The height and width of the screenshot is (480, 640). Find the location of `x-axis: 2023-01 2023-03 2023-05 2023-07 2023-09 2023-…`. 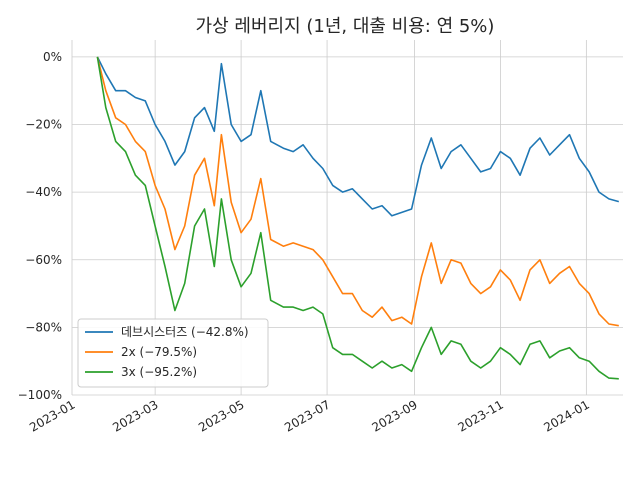

x-axis: 2023-01 2023-03 2023-05 2023-07 2023-09 2023-… is located at coordinates (309, 415).